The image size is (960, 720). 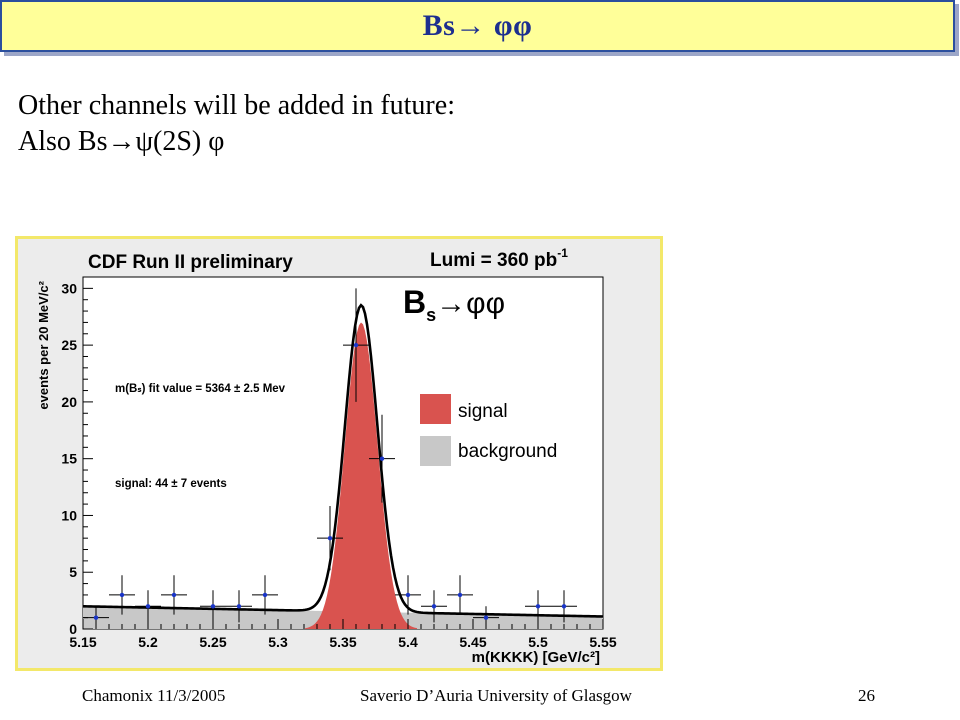 What do you see at coordinates (154, 695) in the screenshot?
I see `footer-date-location: Chamonix 11/3/2005` at bounding box center [154, 695].